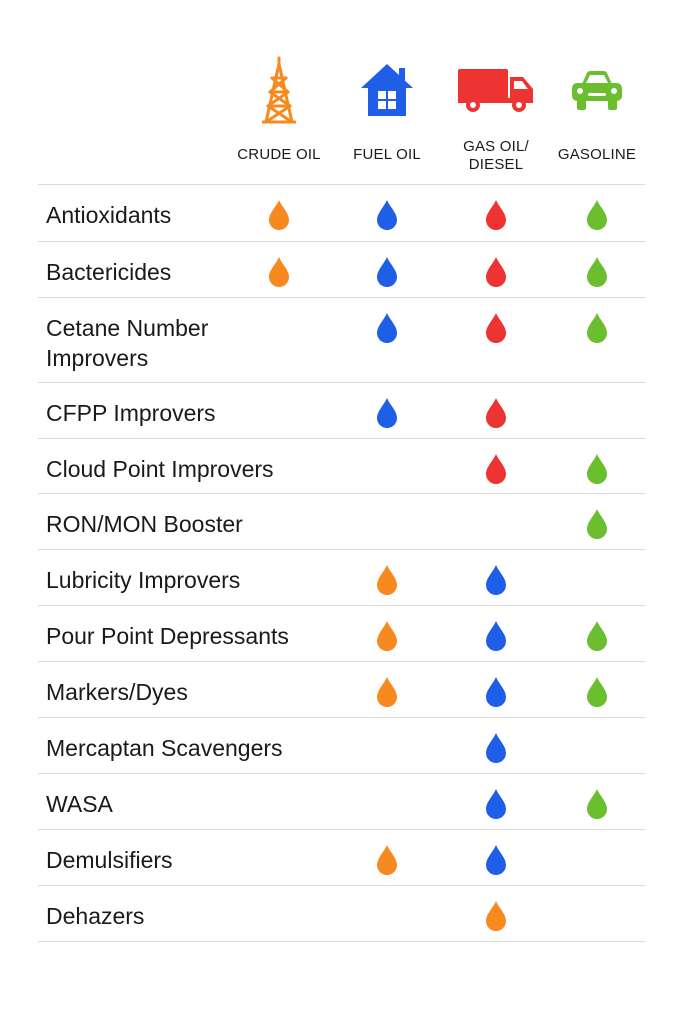 Image resolution: width=682 pixels, height=1024 pixels. I want to click on oil-derrick-icon, so click(279, 90).